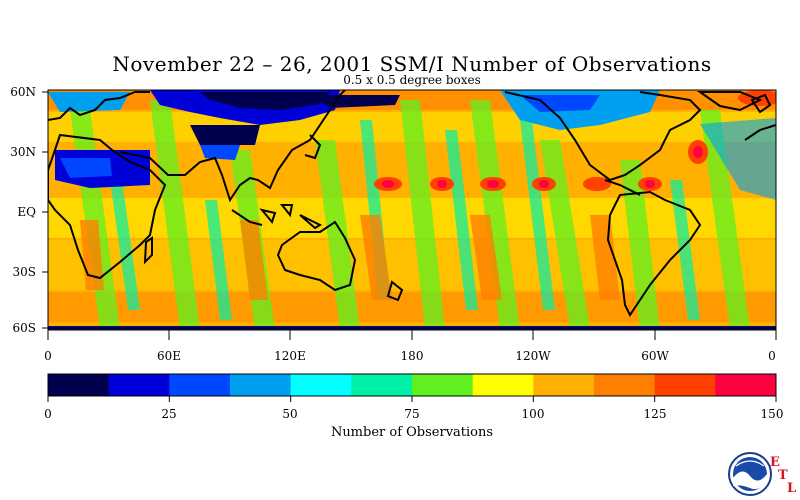 Image resolution: width=800 pixels, height=500 pixels. I want to click on etl-letter-l: L, so click(792, 488).